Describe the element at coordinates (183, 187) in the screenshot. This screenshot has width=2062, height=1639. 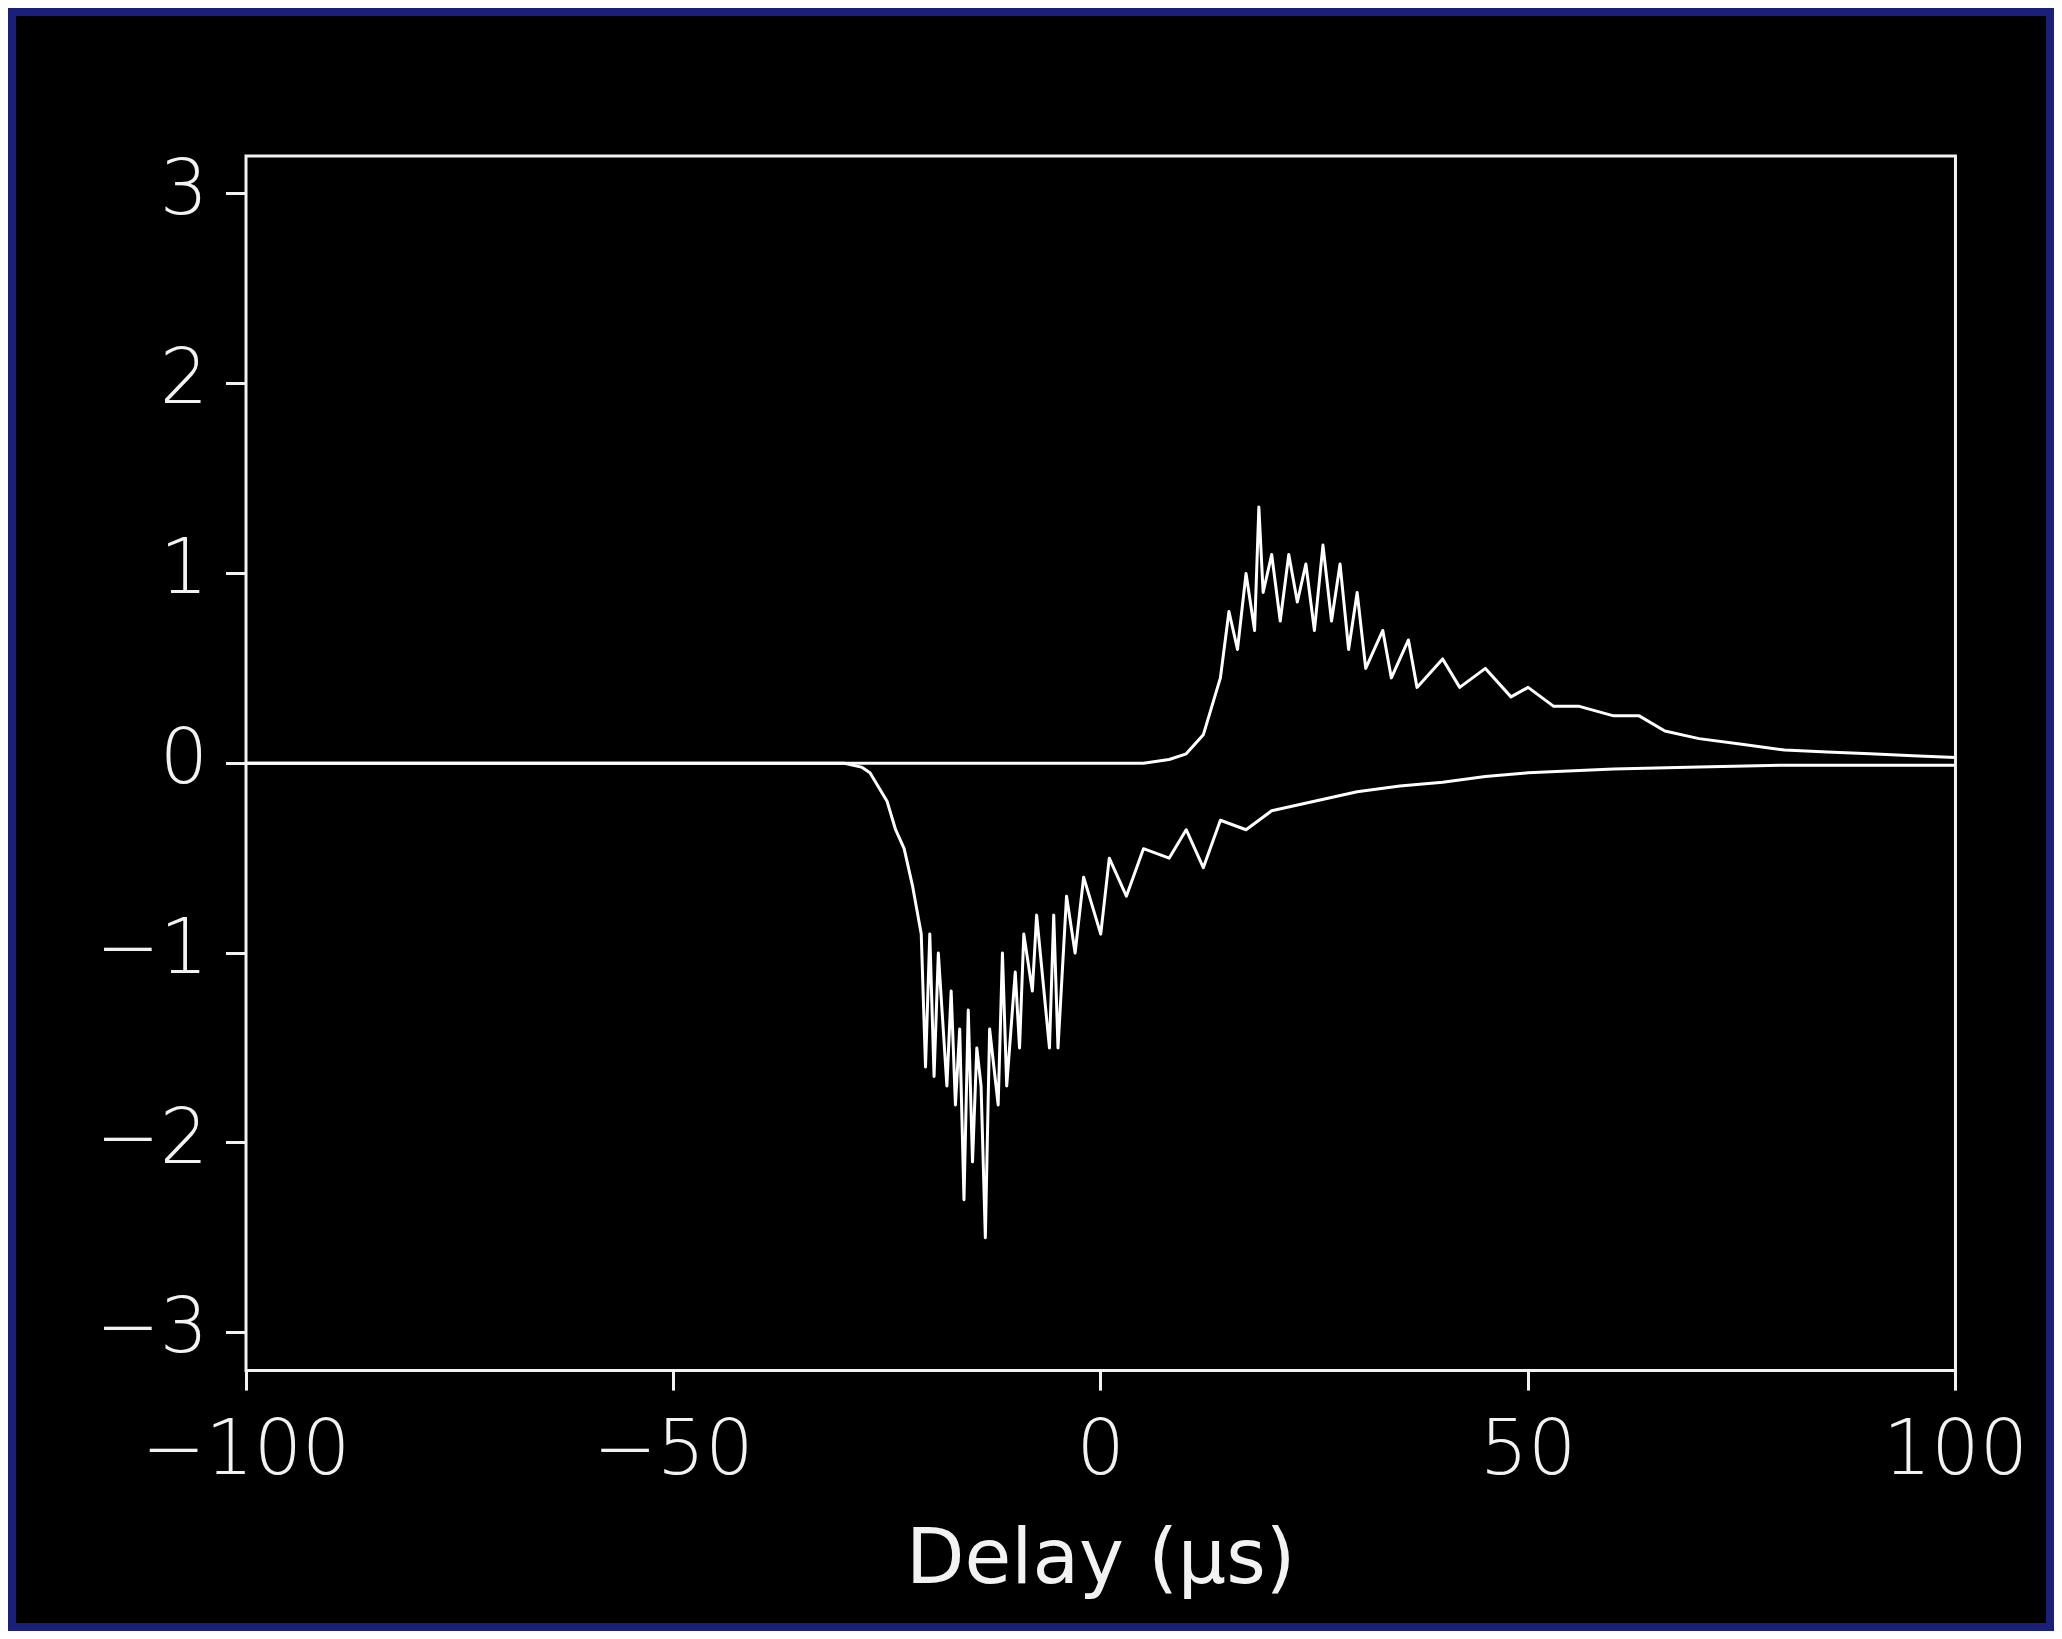
I see `y-tick-label: 3` at that location.